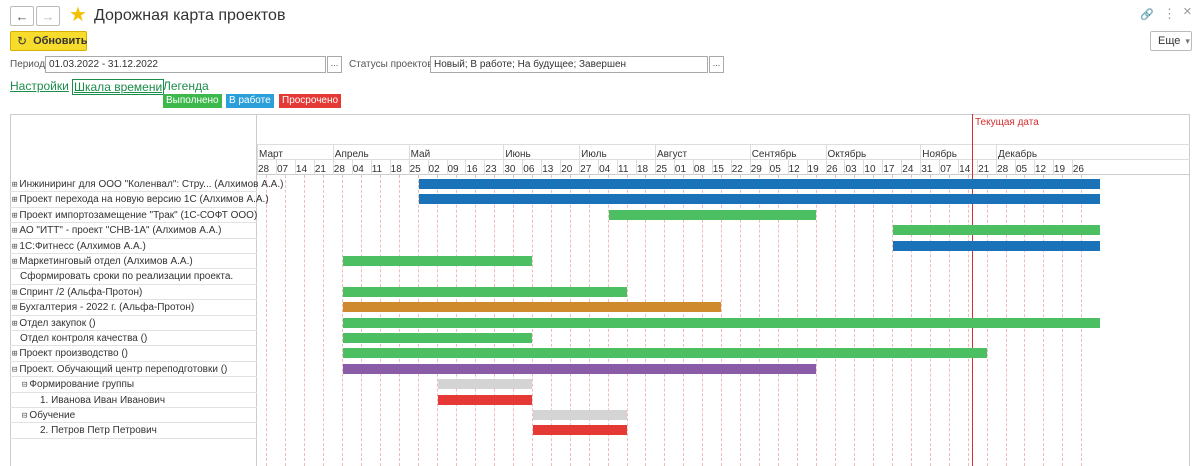 This screenshot has width=1200, height=466. Describe the element at coordinates (282, 169) in the screenshot. I see `day-label: 07` at that location.